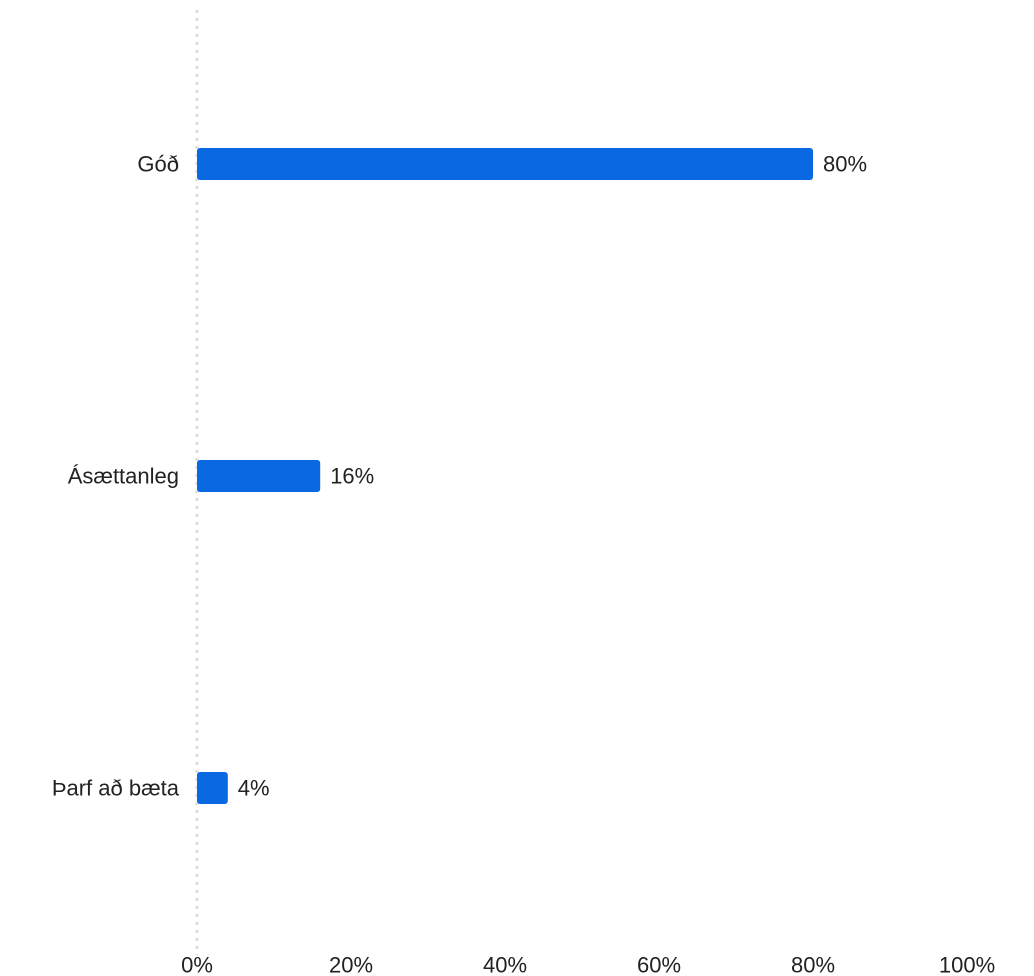 This screenshot has width=1034, height=976. Describe the element at coordinates (116, 788) in the screenshot. I see `category-label-arf-a-b-ta: Þarf að bæta` at that location.